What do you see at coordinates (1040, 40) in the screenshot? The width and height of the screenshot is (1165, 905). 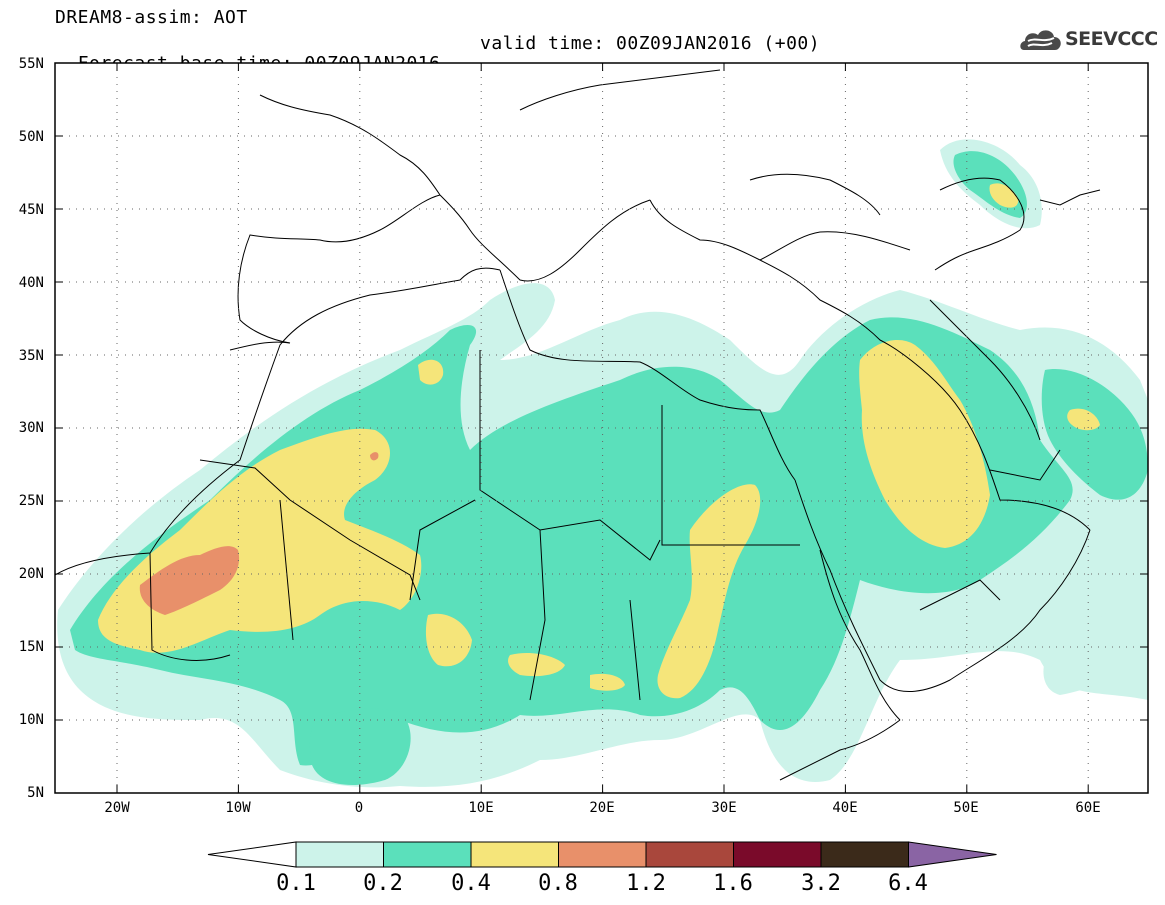 I see `cloud-icon` at bounding box center [1040, 40].